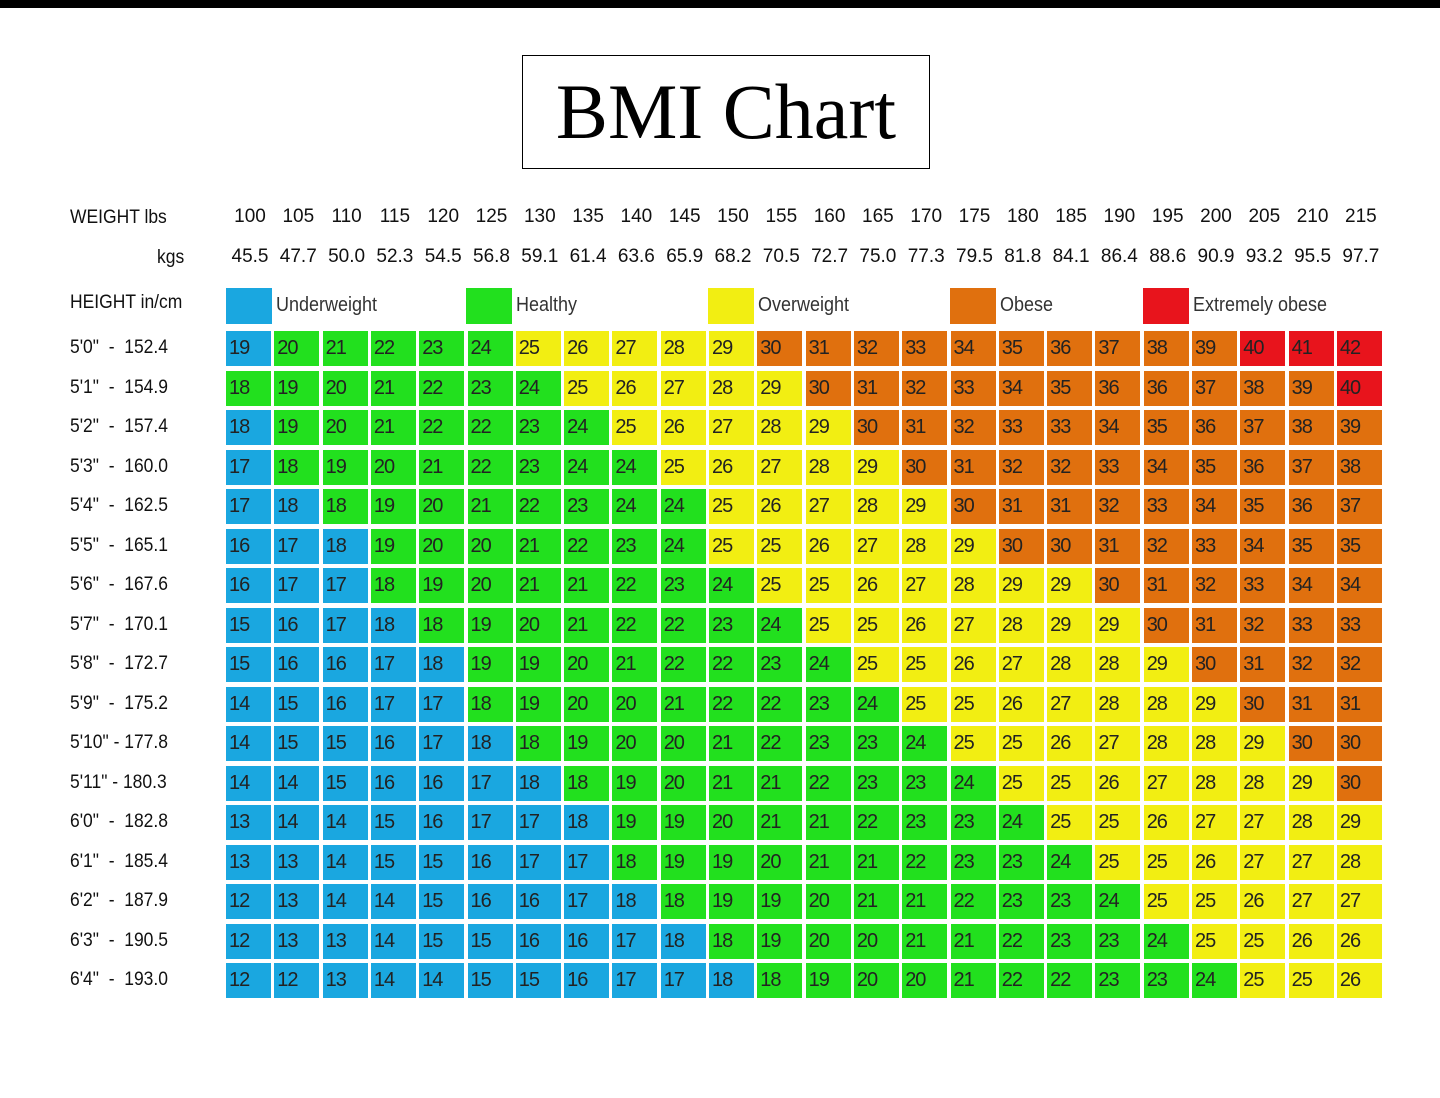 The width and height of the screenshot is (1440, 1098). What do you see at coordinates (119, 466) in the screenshot?
I see `height-tick: 5'3" - 160.0` at bounding box center [119, 466].